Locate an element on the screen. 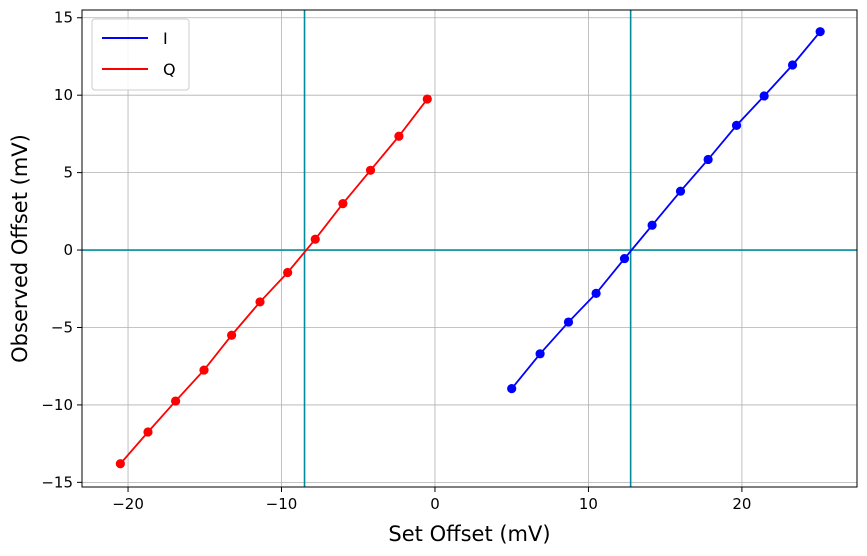 This screenshot has height=556, width=867. y-tick-label: 10 is located at coordinates (63, 95).